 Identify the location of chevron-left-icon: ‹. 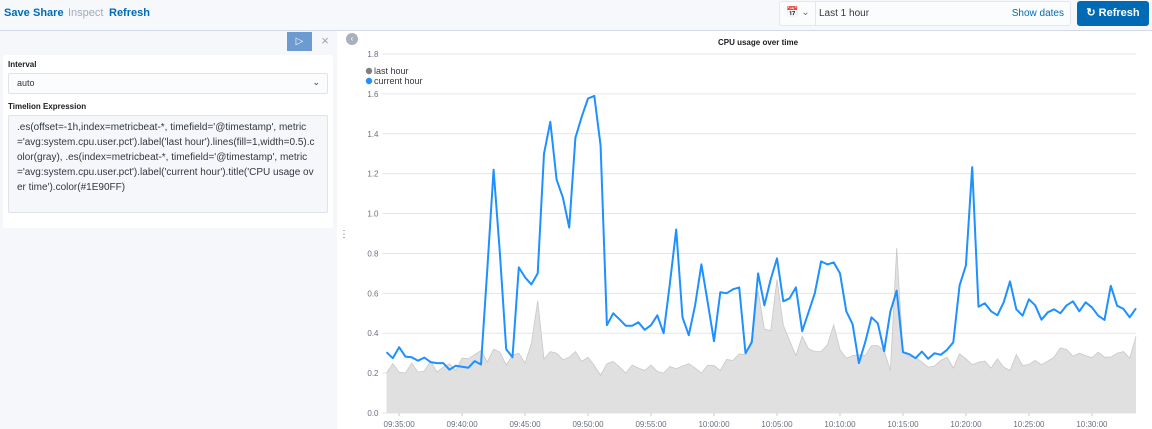
(352, 38).